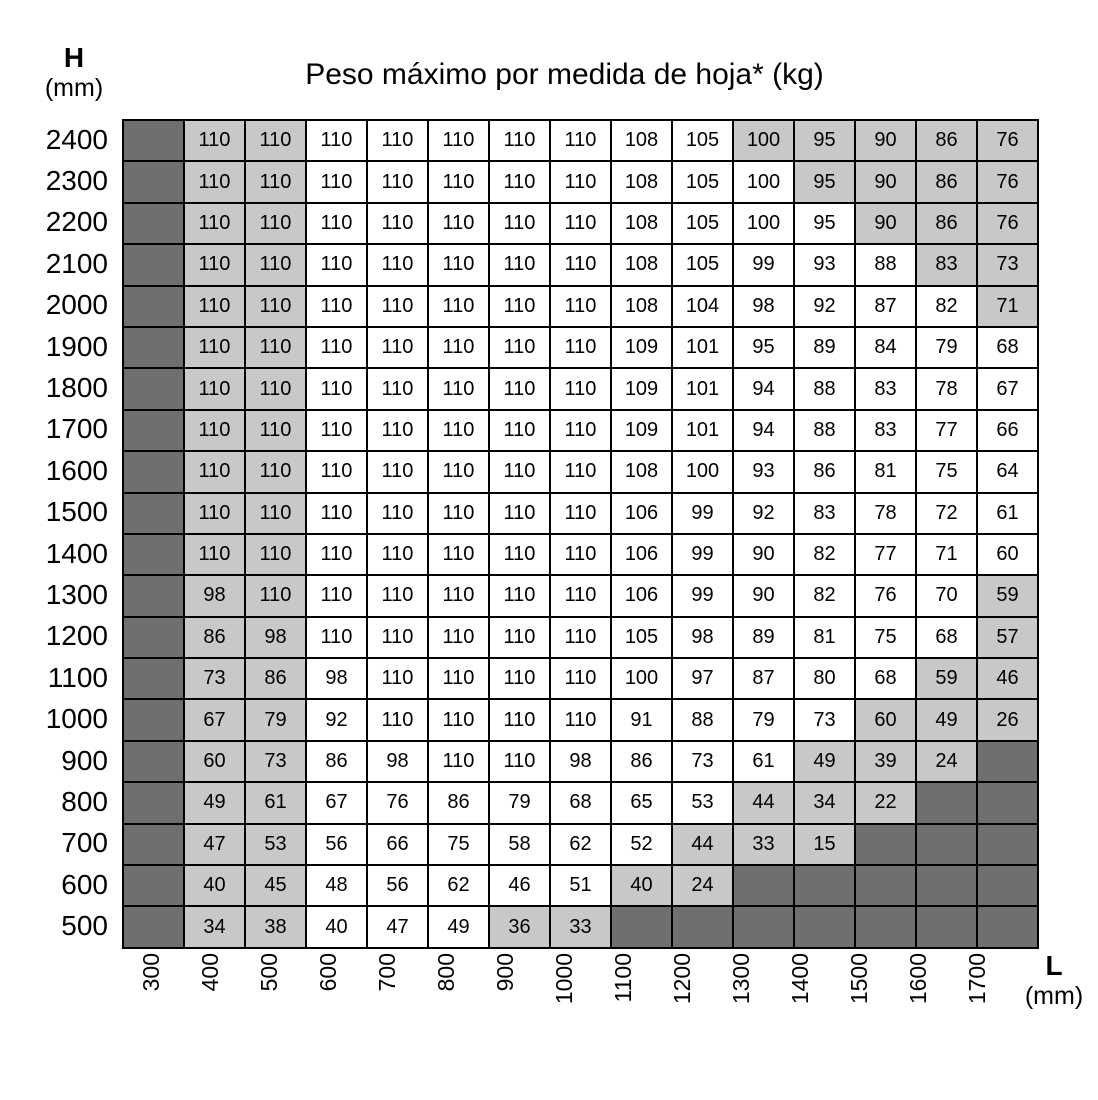 The height and width of the screenshot is (1100, 1098). I want to click on h-axis-tick: 1500, so click(76, 512).